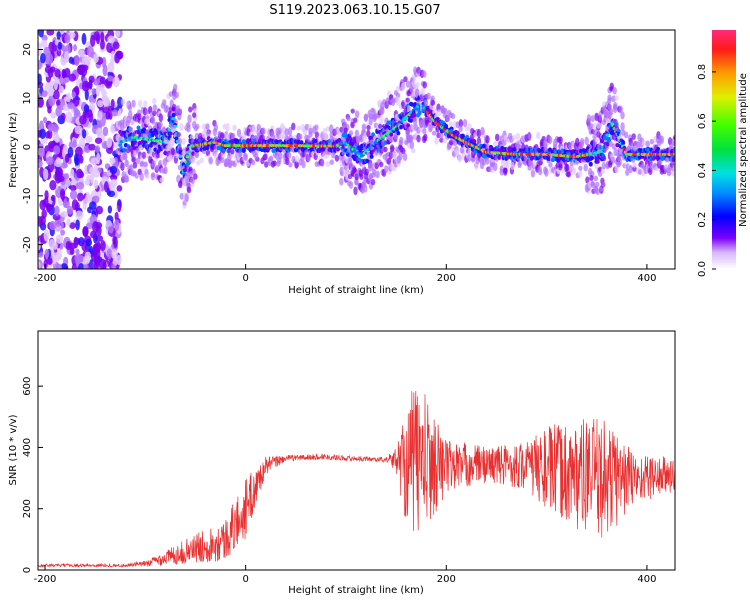  Describe the element at coordinates (32, 475) in the screenshot. I see `bottom-y-axis: 0 200 400 600` at that location.